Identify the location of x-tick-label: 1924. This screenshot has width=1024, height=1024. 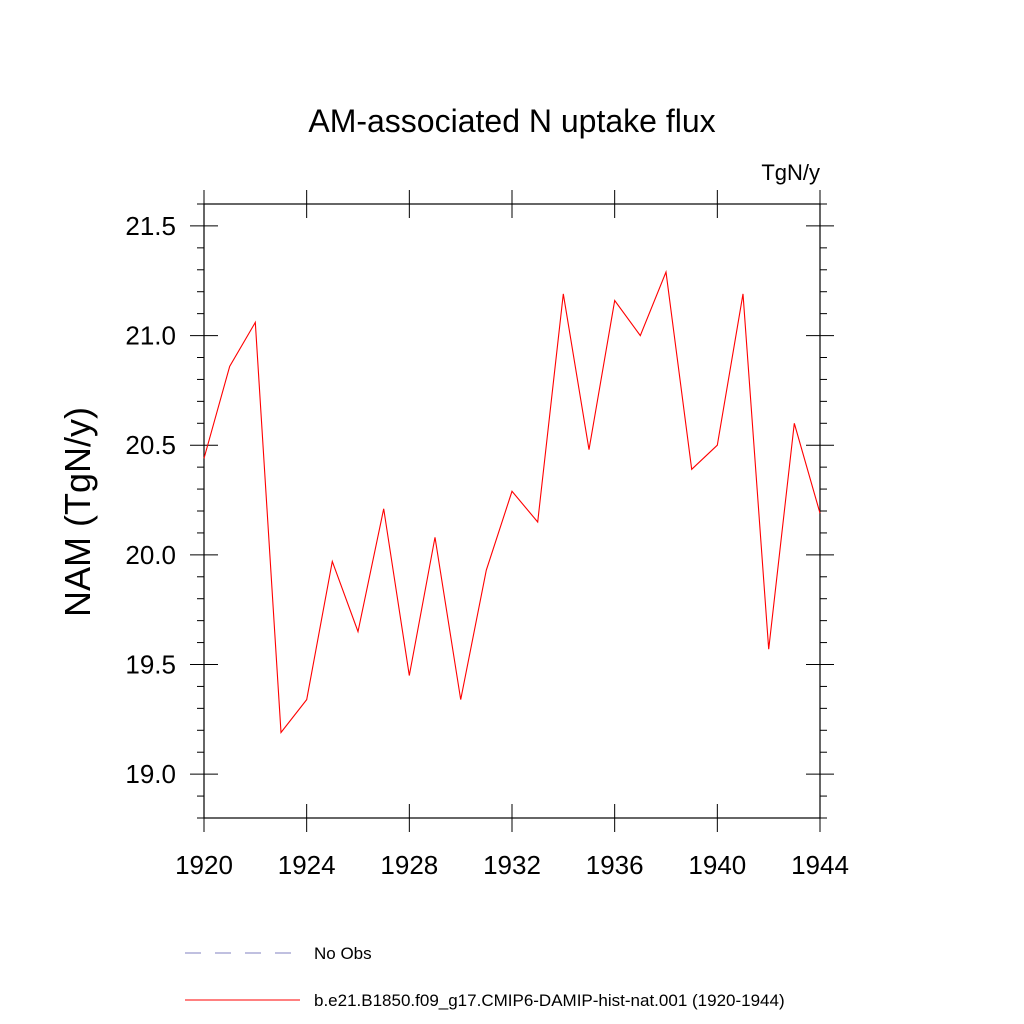
(307, 865).